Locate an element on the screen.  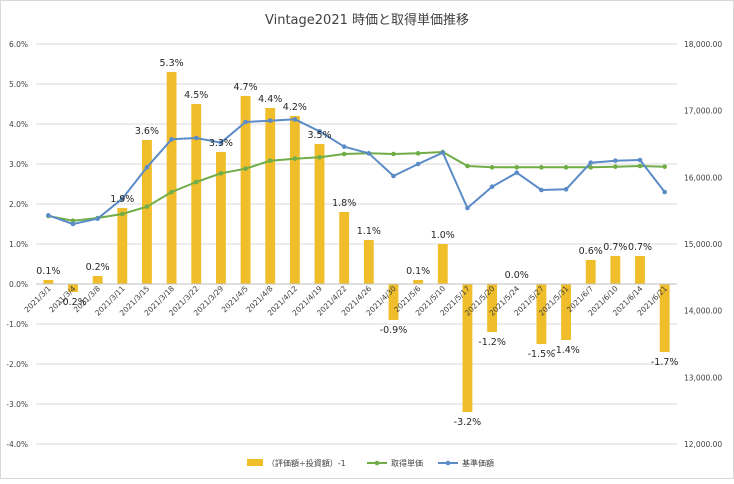
right-tick-label: 15,000.00 is located at coordinates (703, 244).